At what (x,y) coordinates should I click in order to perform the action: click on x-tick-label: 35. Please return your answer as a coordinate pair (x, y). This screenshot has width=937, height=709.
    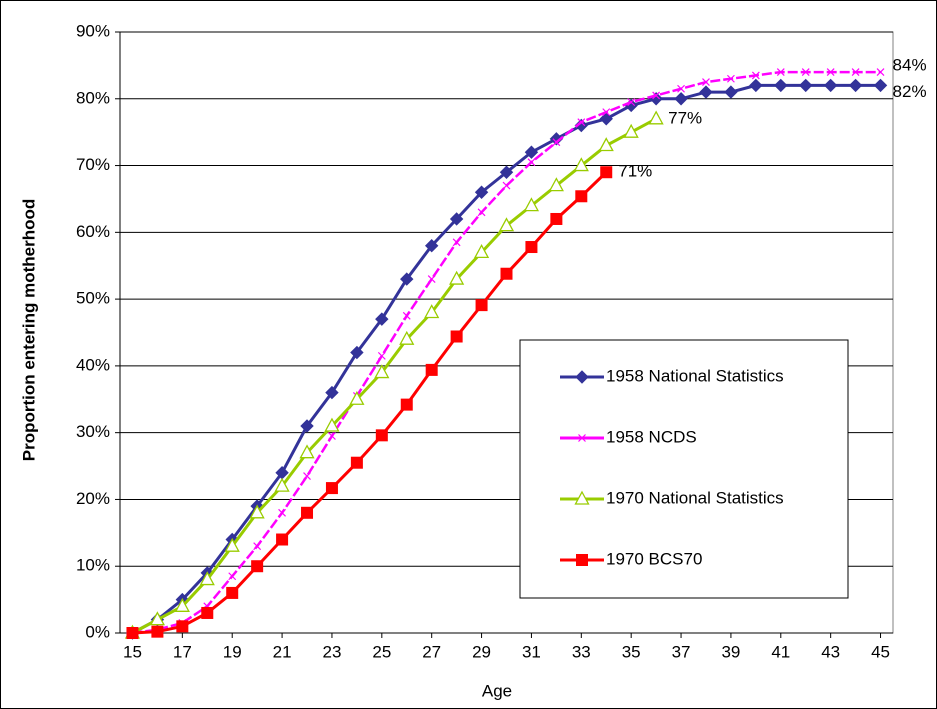
    Looking at the image, I should click on (631, 651).